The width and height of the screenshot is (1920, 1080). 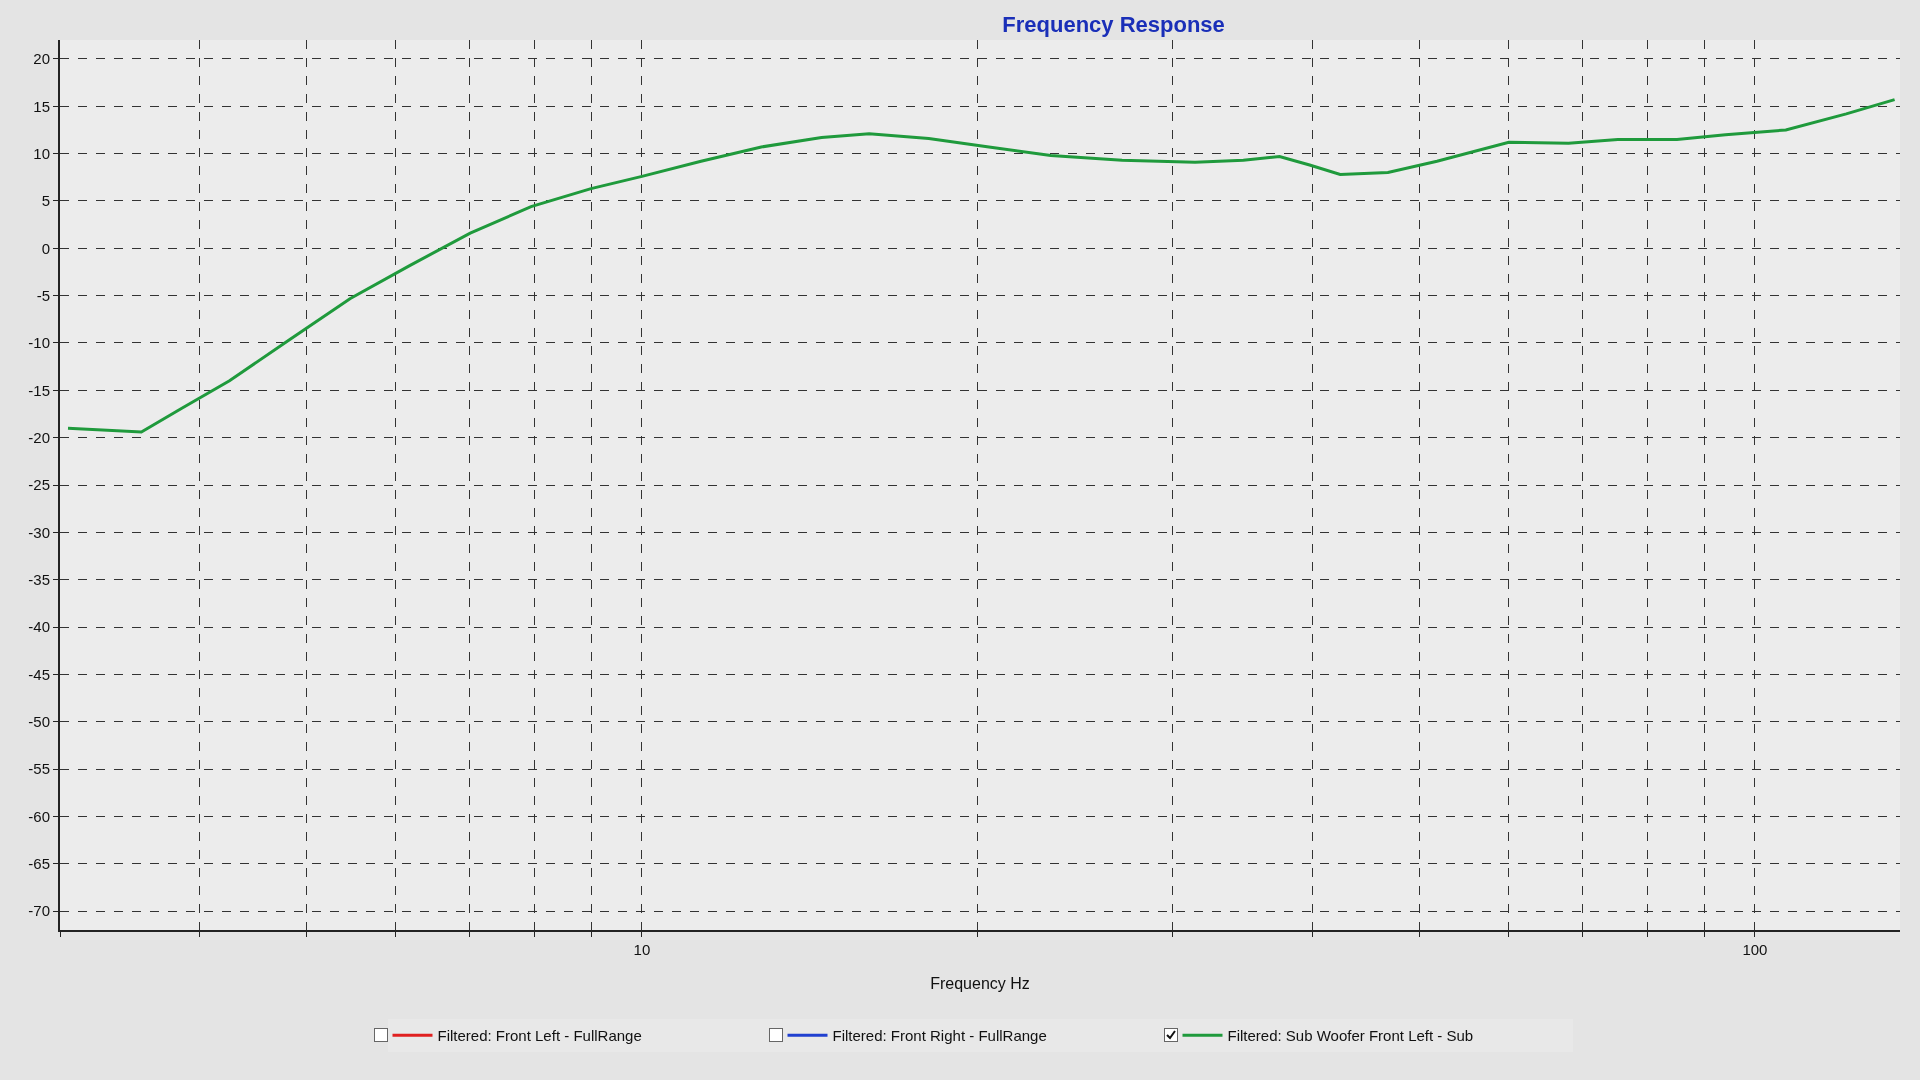 I want to click on legend-label: Filtered: Front Left - FullRange, so click(x=539, y=1036).